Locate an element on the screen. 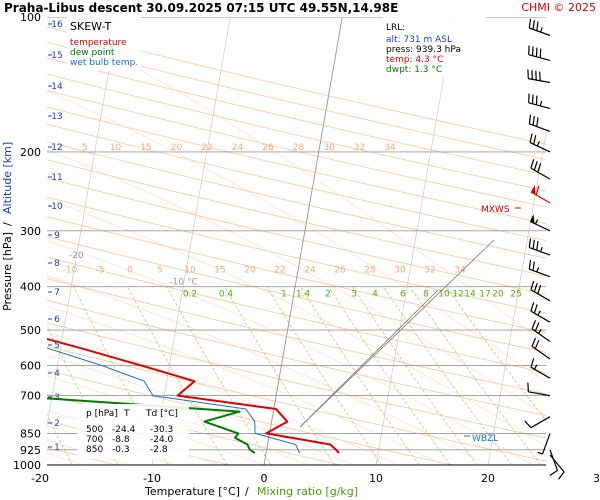 The height and width of the screenshot is (500, 600). mixing-ratio-label: 0.2 is located at coordinates (190, 295).